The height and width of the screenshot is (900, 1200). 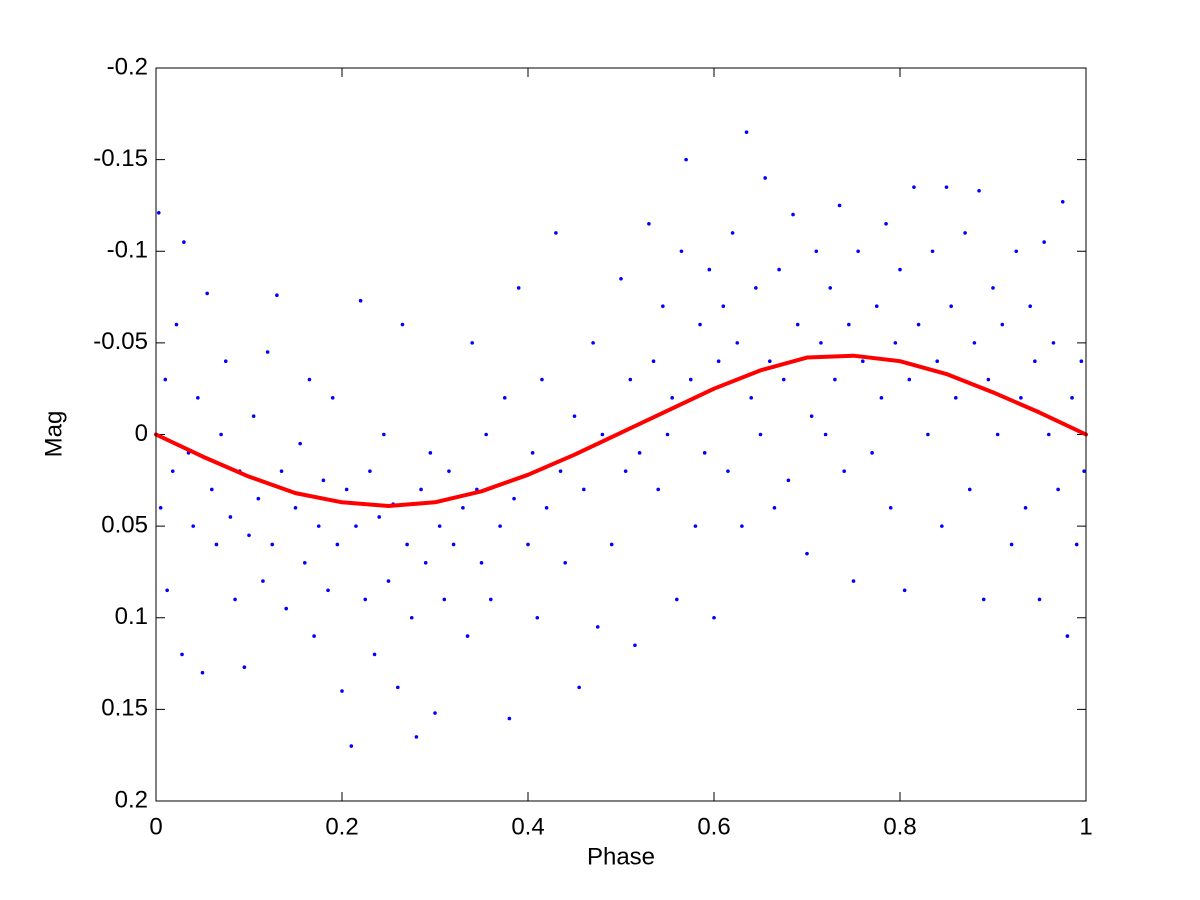 What do you see at coordinates (131, 616) in the screenshot?
I see `y-tick-label: 0.1` at bounding box center [131, 616].